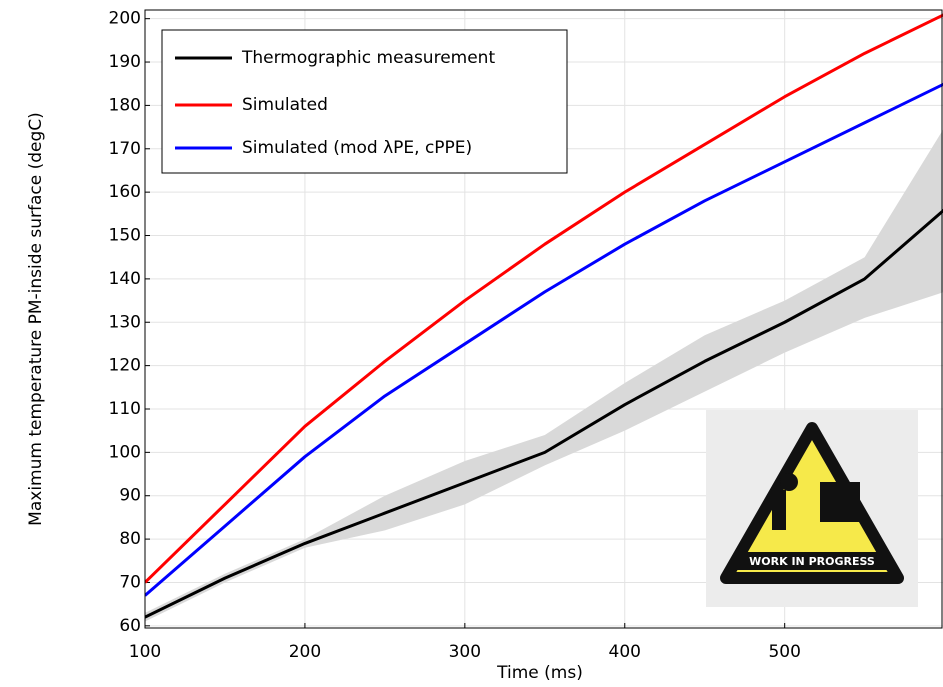  What do you see at coordinates (130, 539) in the screenshot?
I see `y-tick-label: 80` at bounding box center [130, 539].